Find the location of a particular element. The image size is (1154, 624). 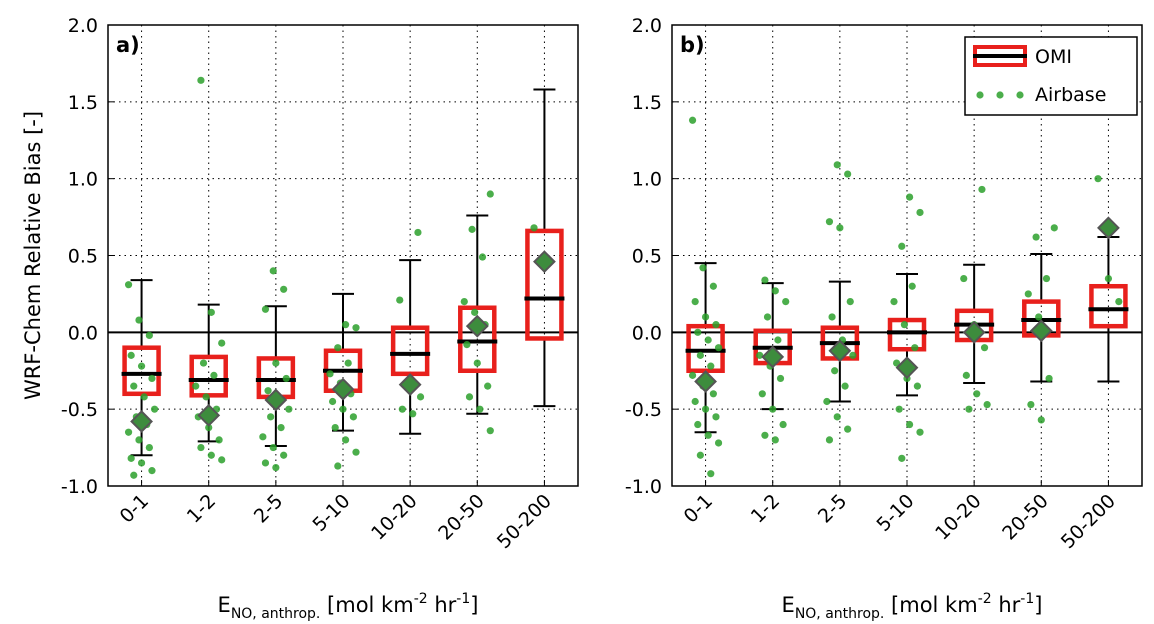

y-tick-label: -0.5 is located at coordinates (643, 410).